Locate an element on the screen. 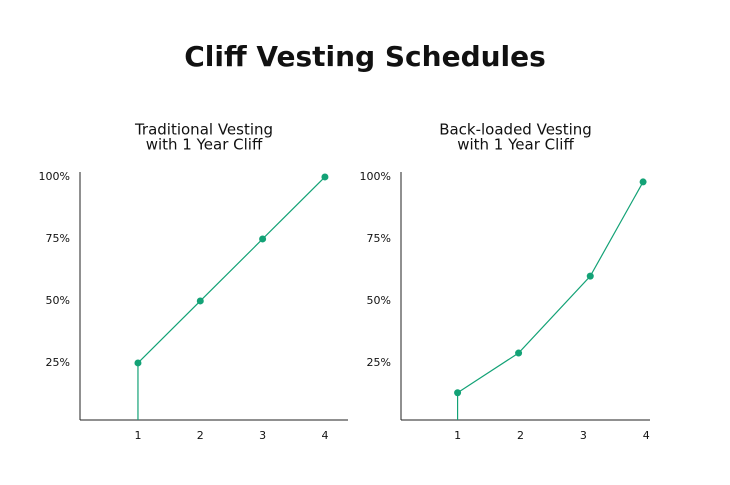 The image size is (730, 485). chart-title: Back-loaded Vesting is located at coordinates (515, 130).